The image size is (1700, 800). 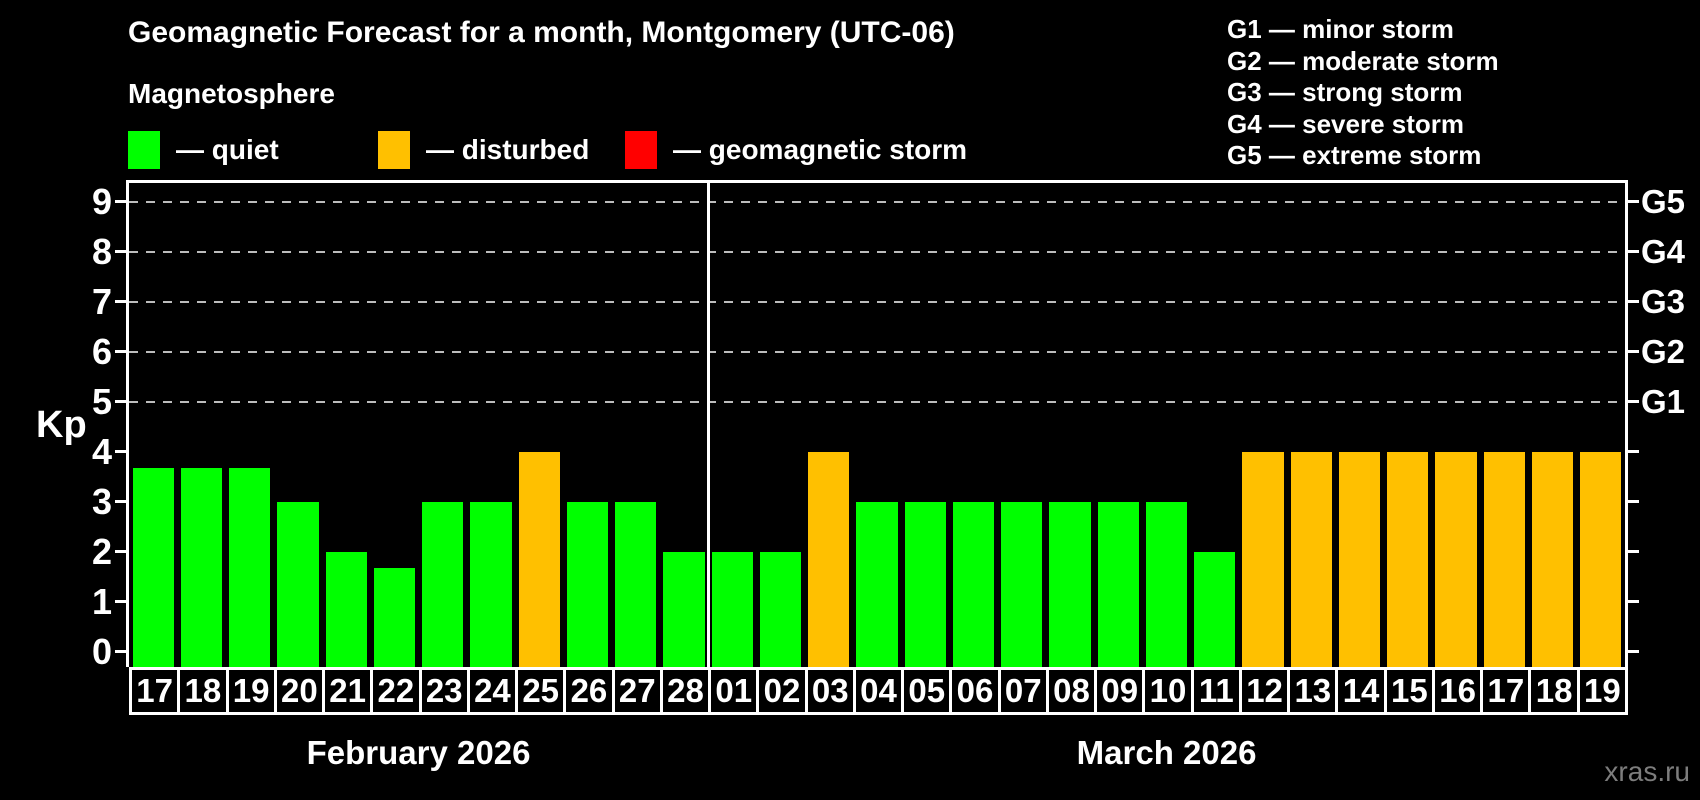 I want to click on day-tick-label: 27, so click(x=637, y=691).